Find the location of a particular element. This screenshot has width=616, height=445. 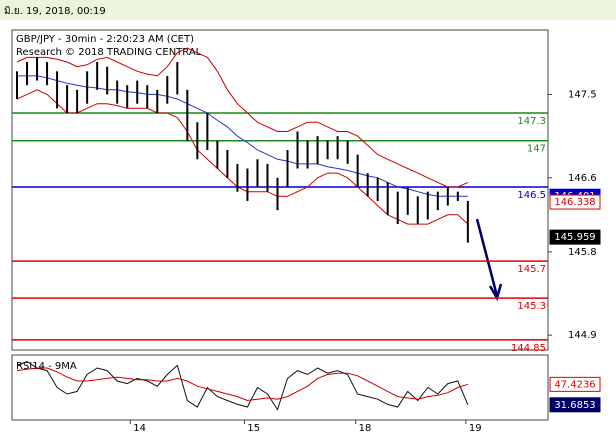

chart-title: GBP/JPY - 30min - 2:20:23 AM (CET) is located at coordinates (105, 39).